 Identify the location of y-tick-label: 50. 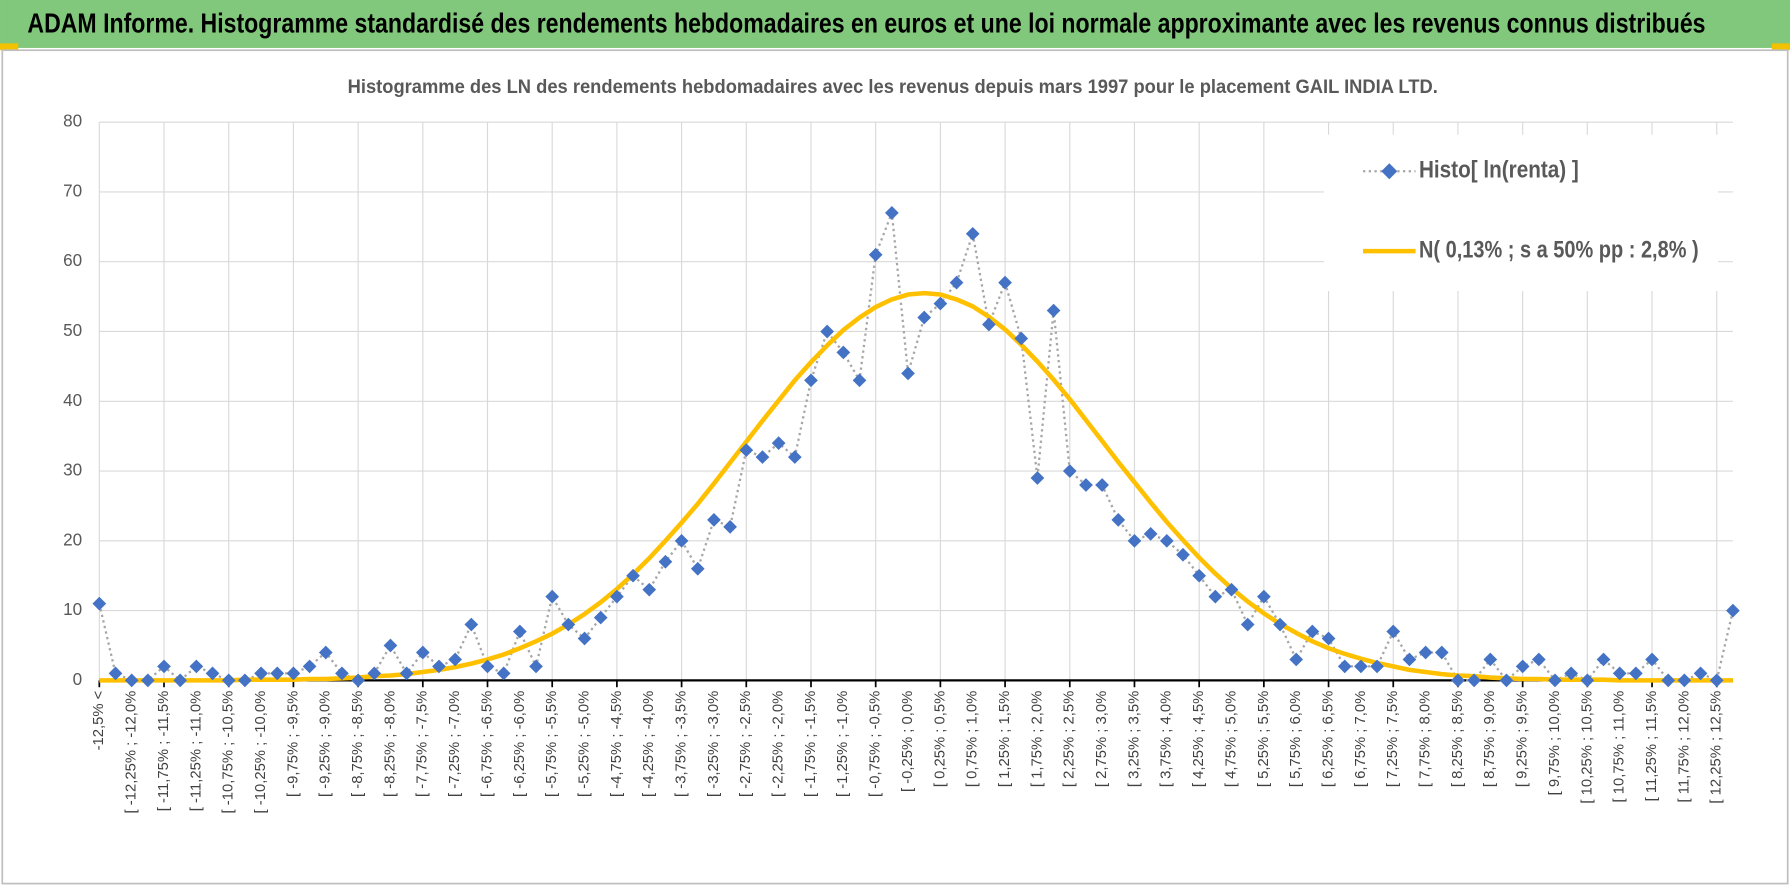
(72, 330).